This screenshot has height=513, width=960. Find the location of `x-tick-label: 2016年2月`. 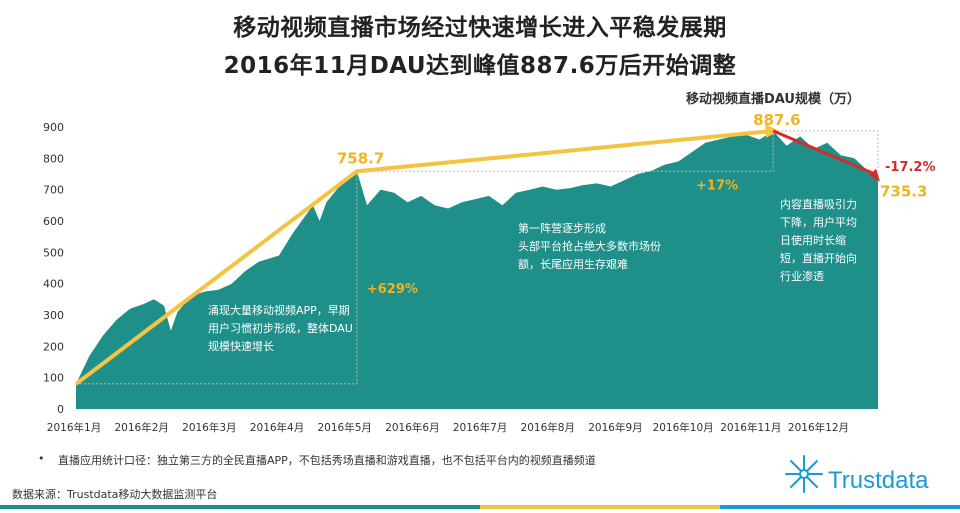

x-tick-label: 2016年2月 is located at coordinates (141, 427).